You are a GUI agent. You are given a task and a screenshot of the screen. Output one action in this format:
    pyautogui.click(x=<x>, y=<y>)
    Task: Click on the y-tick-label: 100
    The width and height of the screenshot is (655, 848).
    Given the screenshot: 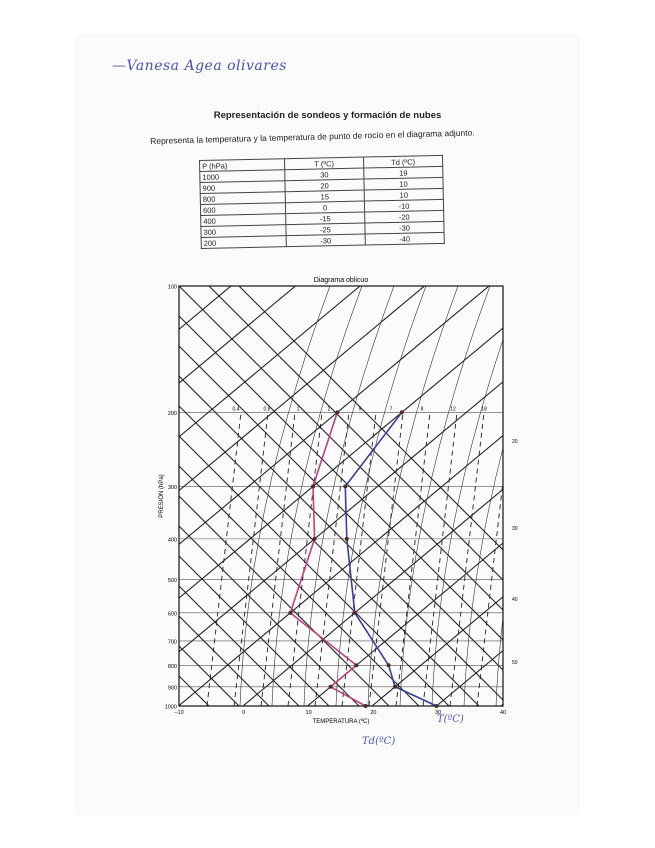 What is the action you would take?
    pyautogui.click(x=172, y=288)
    